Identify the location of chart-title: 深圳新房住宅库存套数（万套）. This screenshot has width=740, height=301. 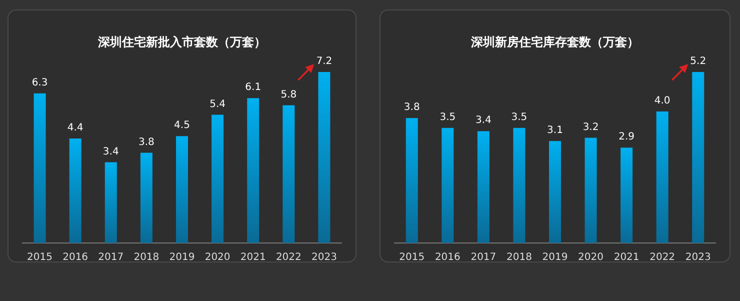
(554, 42).